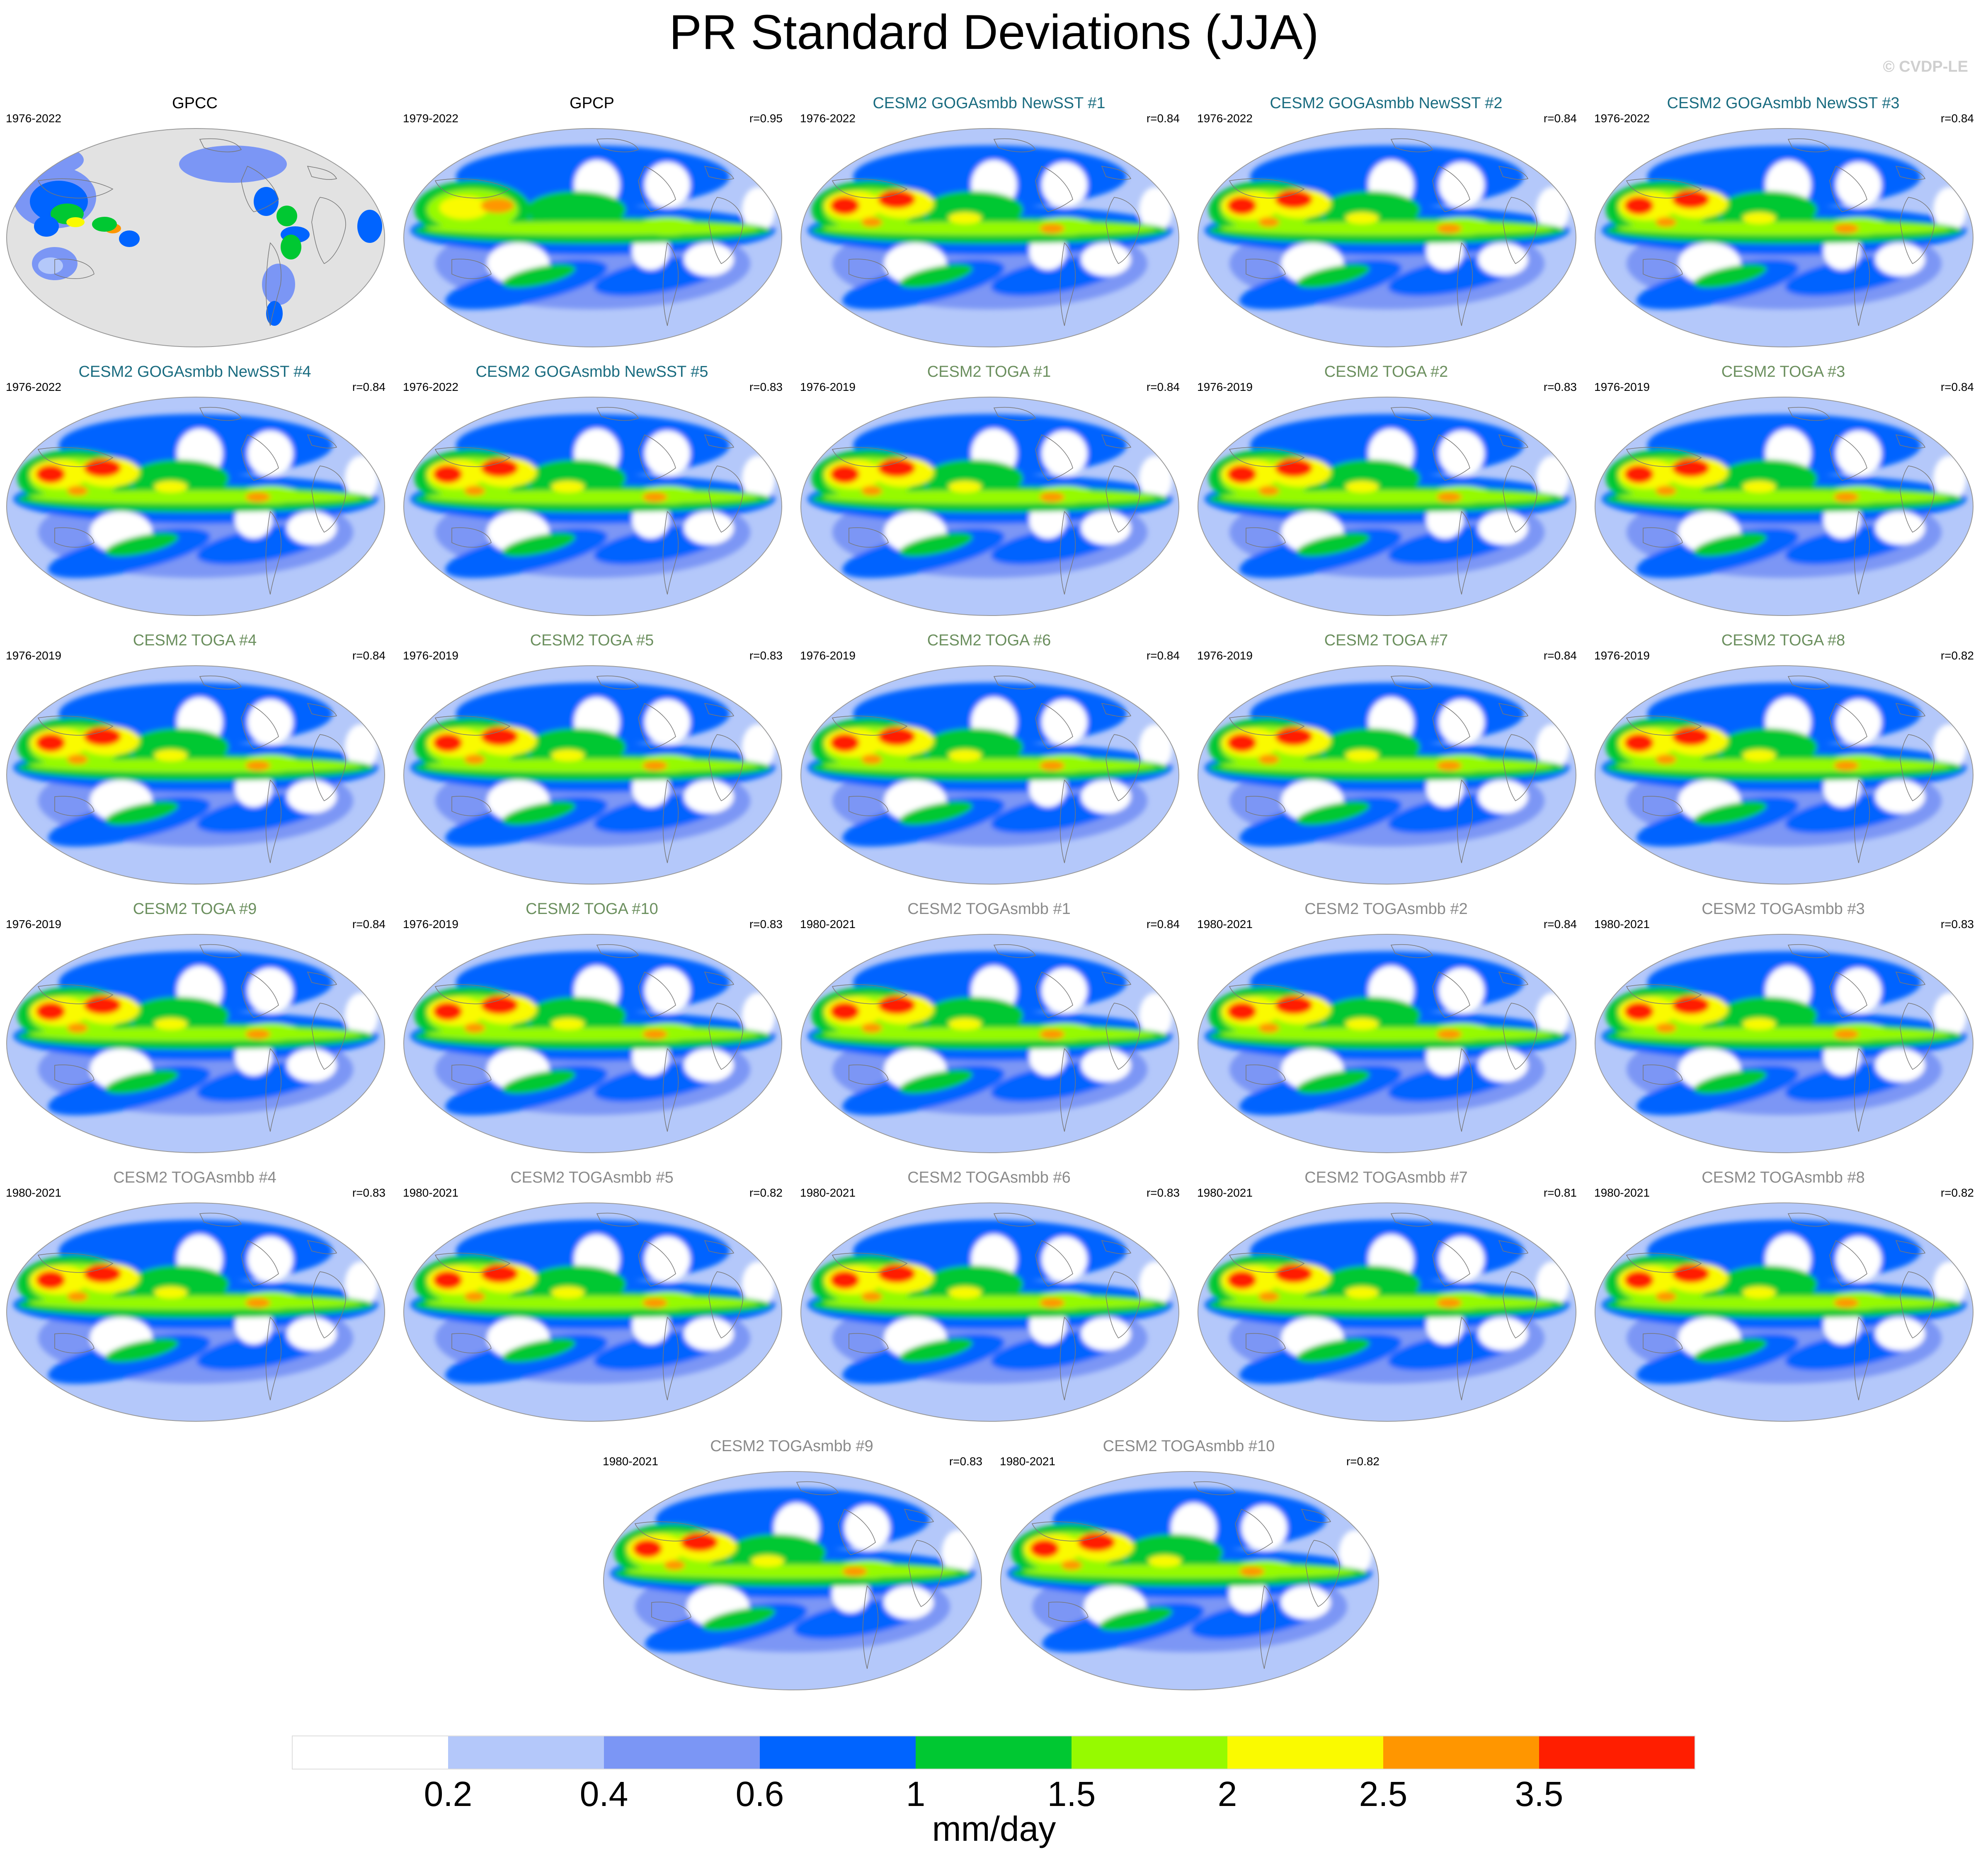  Describe the element at coordinates (1163, 387) in the screenshot. I see `panel-correlation: r=0.84` at that location.